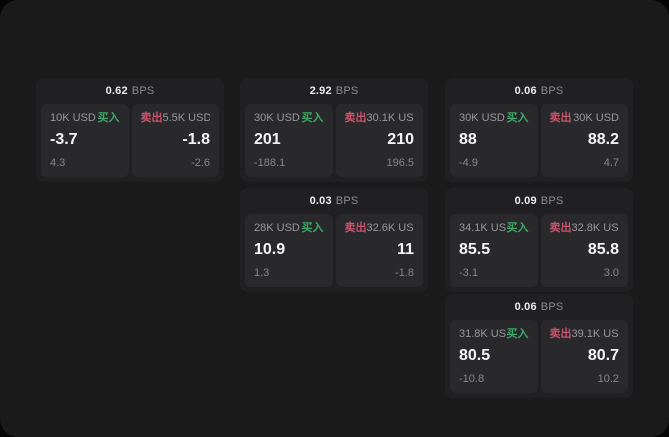 This screenshot has height=437, width=669. I want to click on bps-value: 0.62, so click(116, 91).